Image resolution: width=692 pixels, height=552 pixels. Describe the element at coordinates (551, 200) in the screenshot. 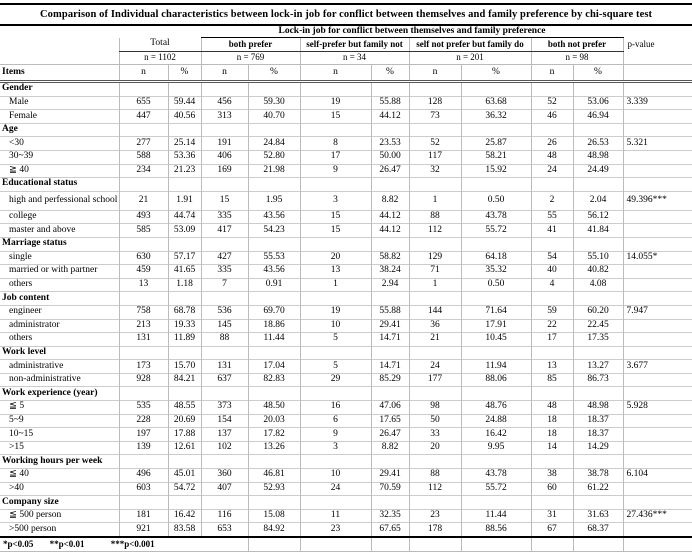

I see `cell-n: 2` at that location.